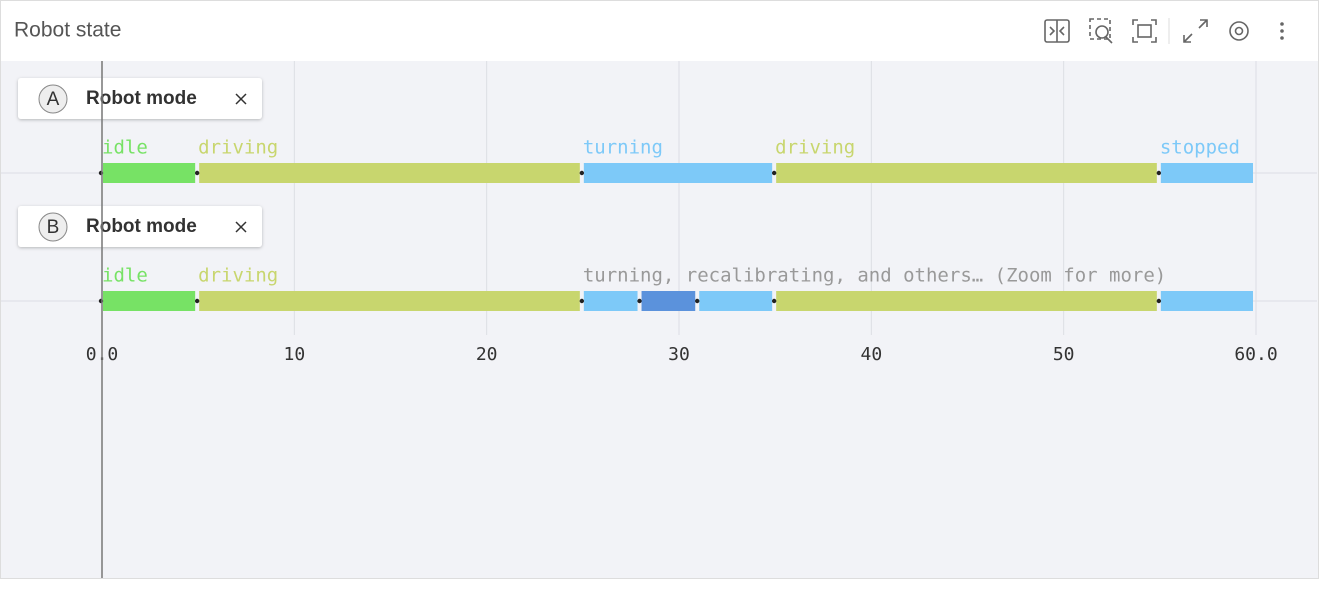  I want to click on series-badge: B Robot mode, so click(140, 226).